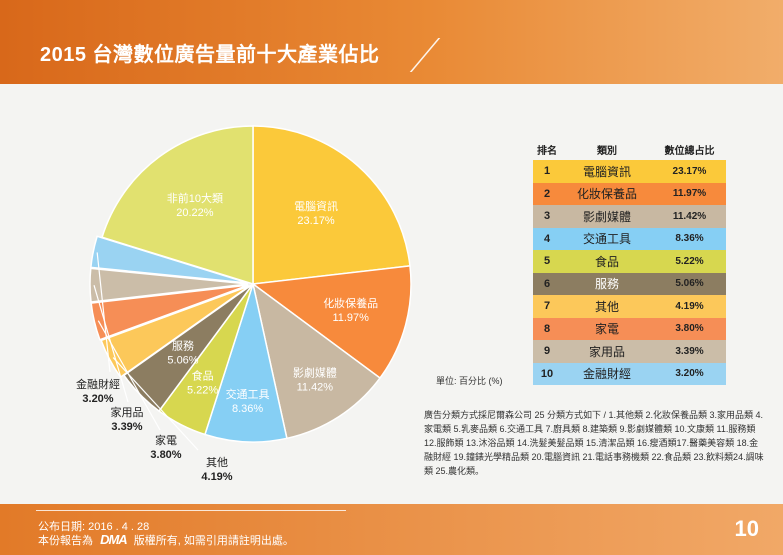 This screenshot has height=555, width=783. I want to click on table-header-row: 排名 類別 數位總占比, so click(629, 149).